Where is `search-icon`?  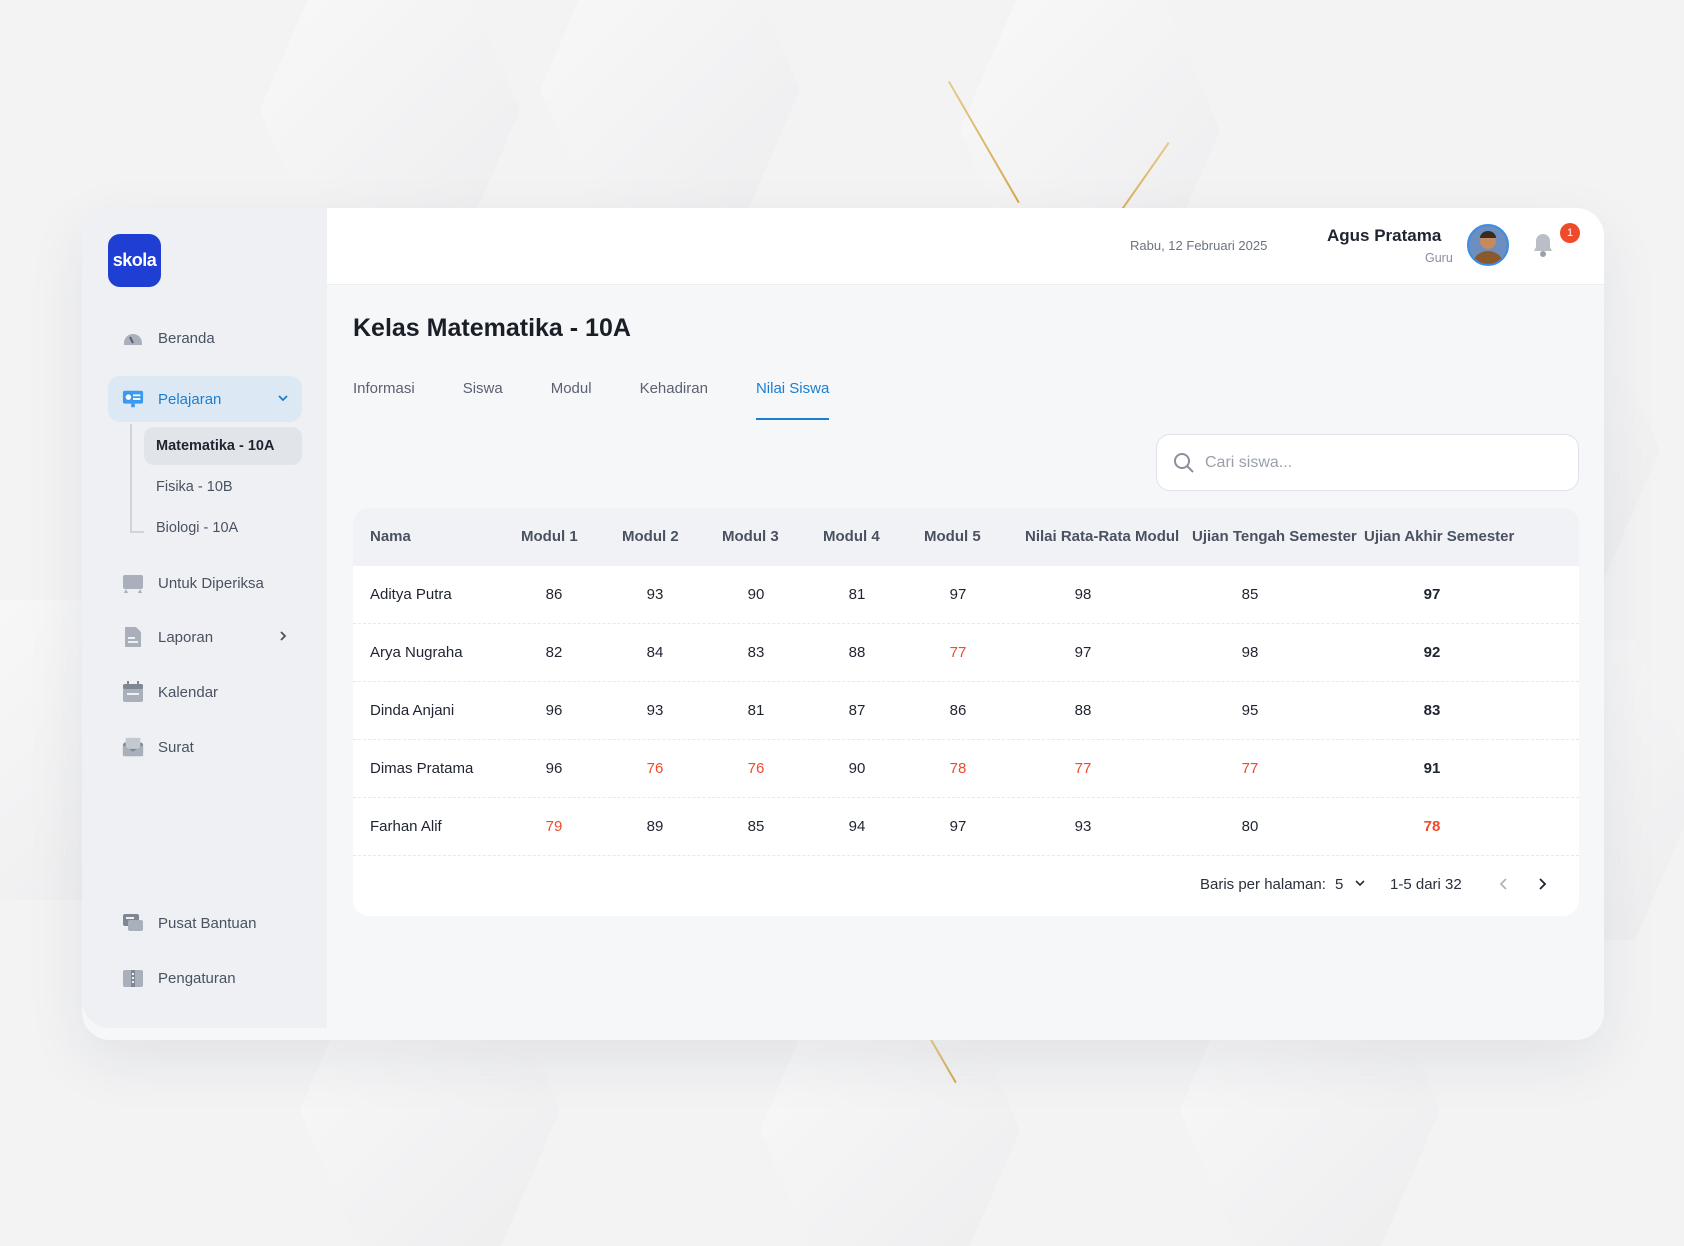 search-icon is located at coordinates (1184, 462).